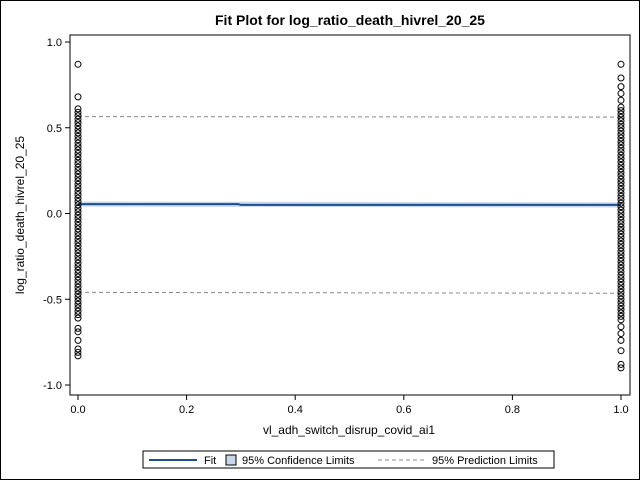  What do you see at coordinates (54, 43) in the screenshot?
I see `y-tick-label: 1.0` at bounding box center [54, 43].